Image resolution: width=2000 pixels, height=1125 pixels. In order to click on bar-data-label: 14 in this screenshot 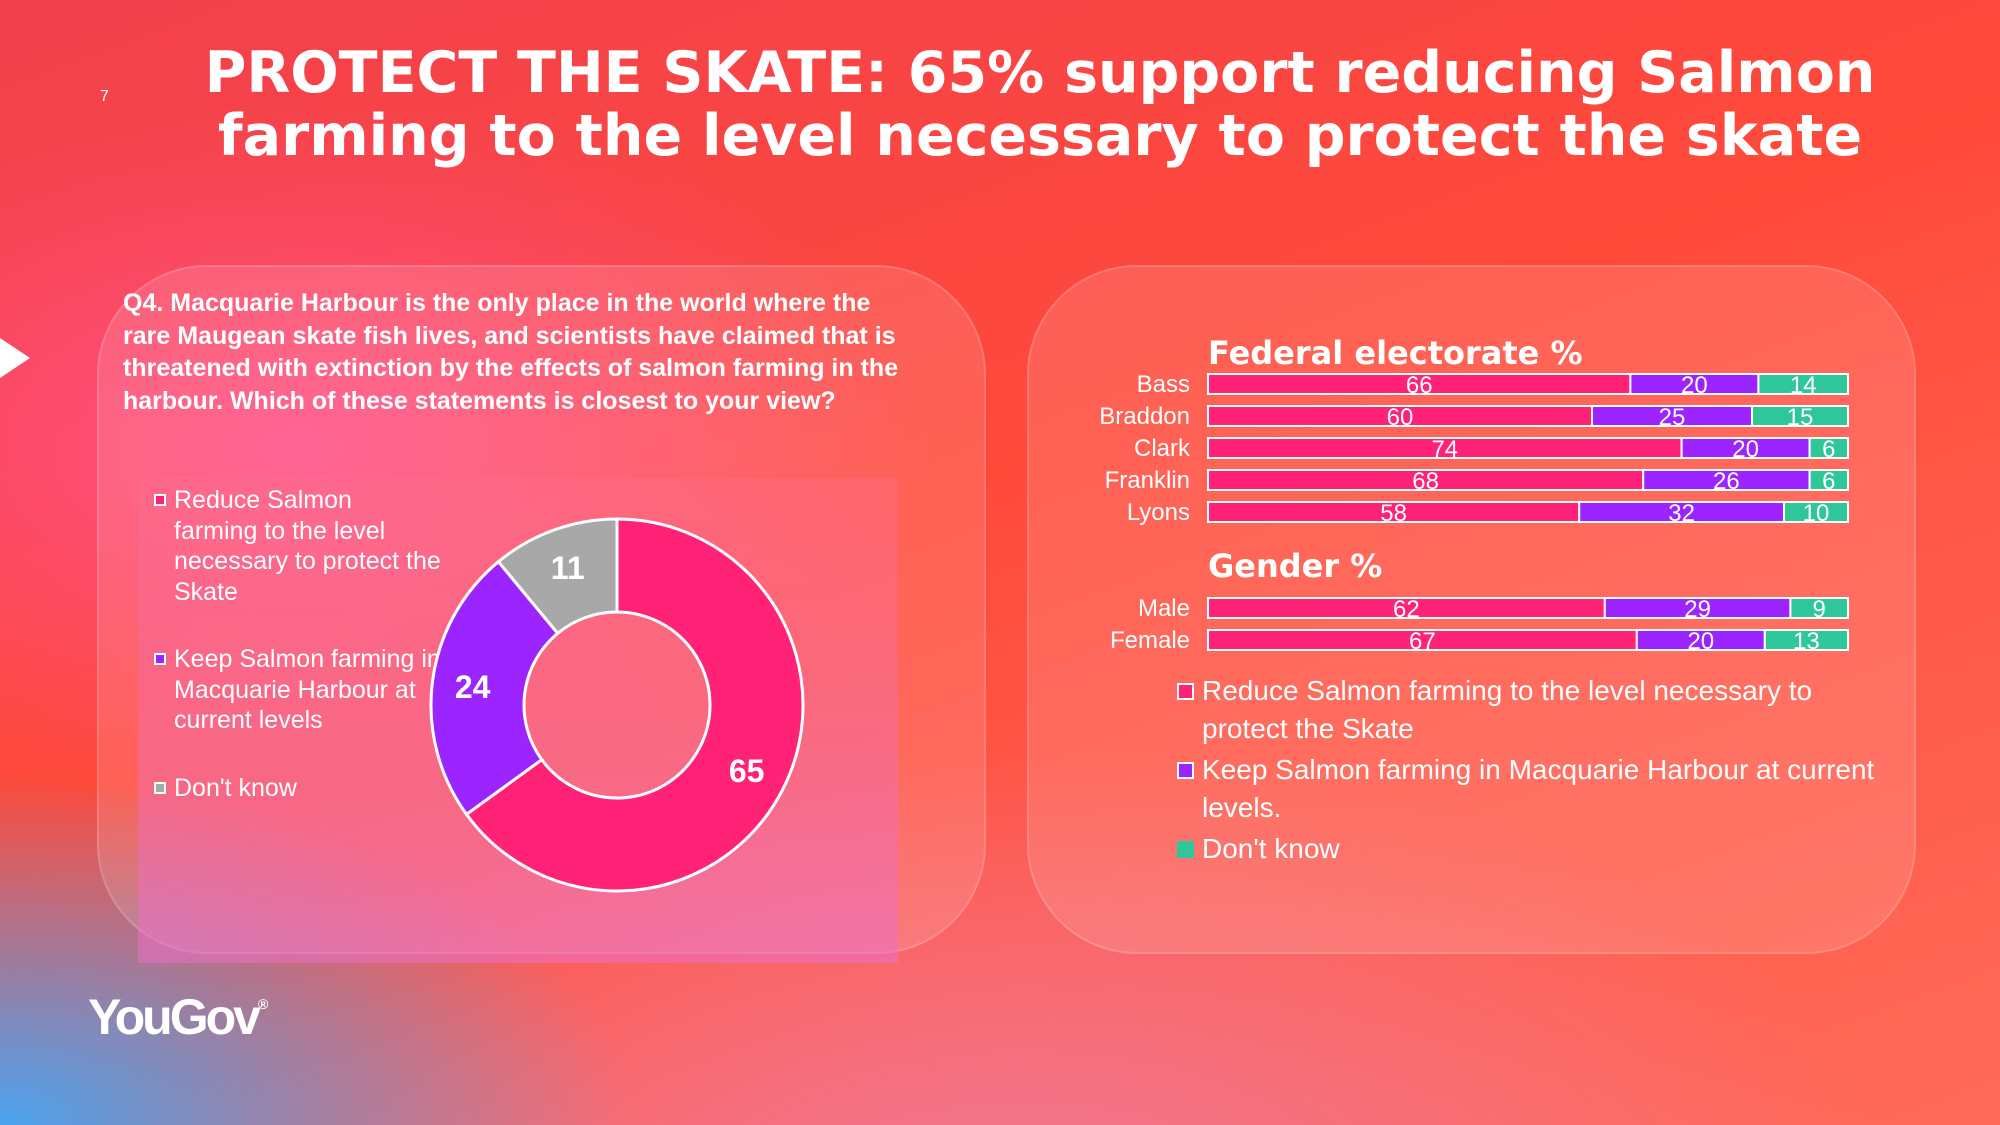, I will do `click(1803, 385)`.